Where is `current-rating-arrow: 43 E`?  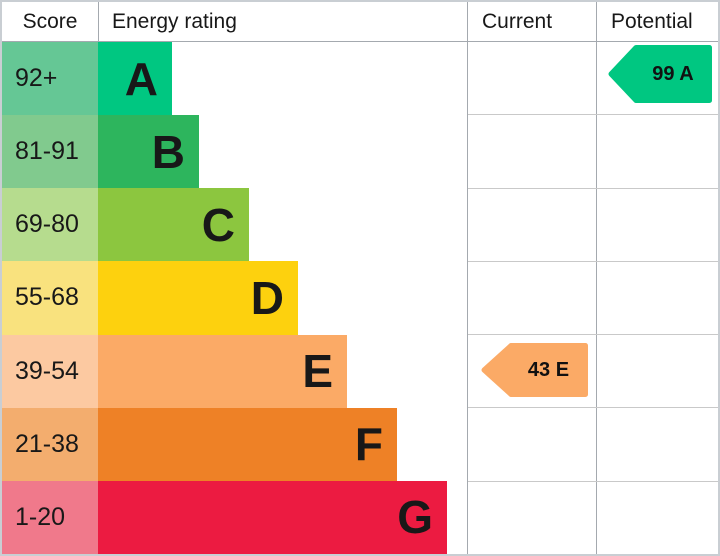
current-rating-arrow: 43 E is located at coordinates (534, 370).